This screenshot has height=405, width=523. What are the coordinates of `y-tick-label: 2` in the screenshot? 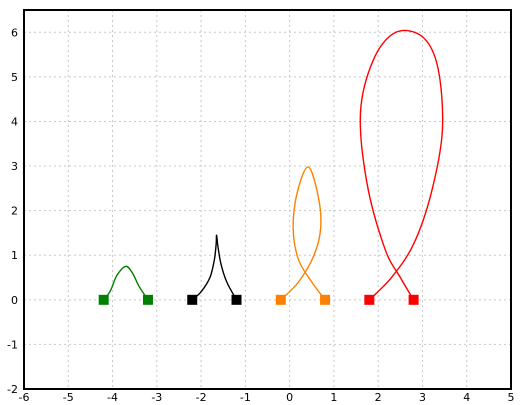 It's located at (14, 211).